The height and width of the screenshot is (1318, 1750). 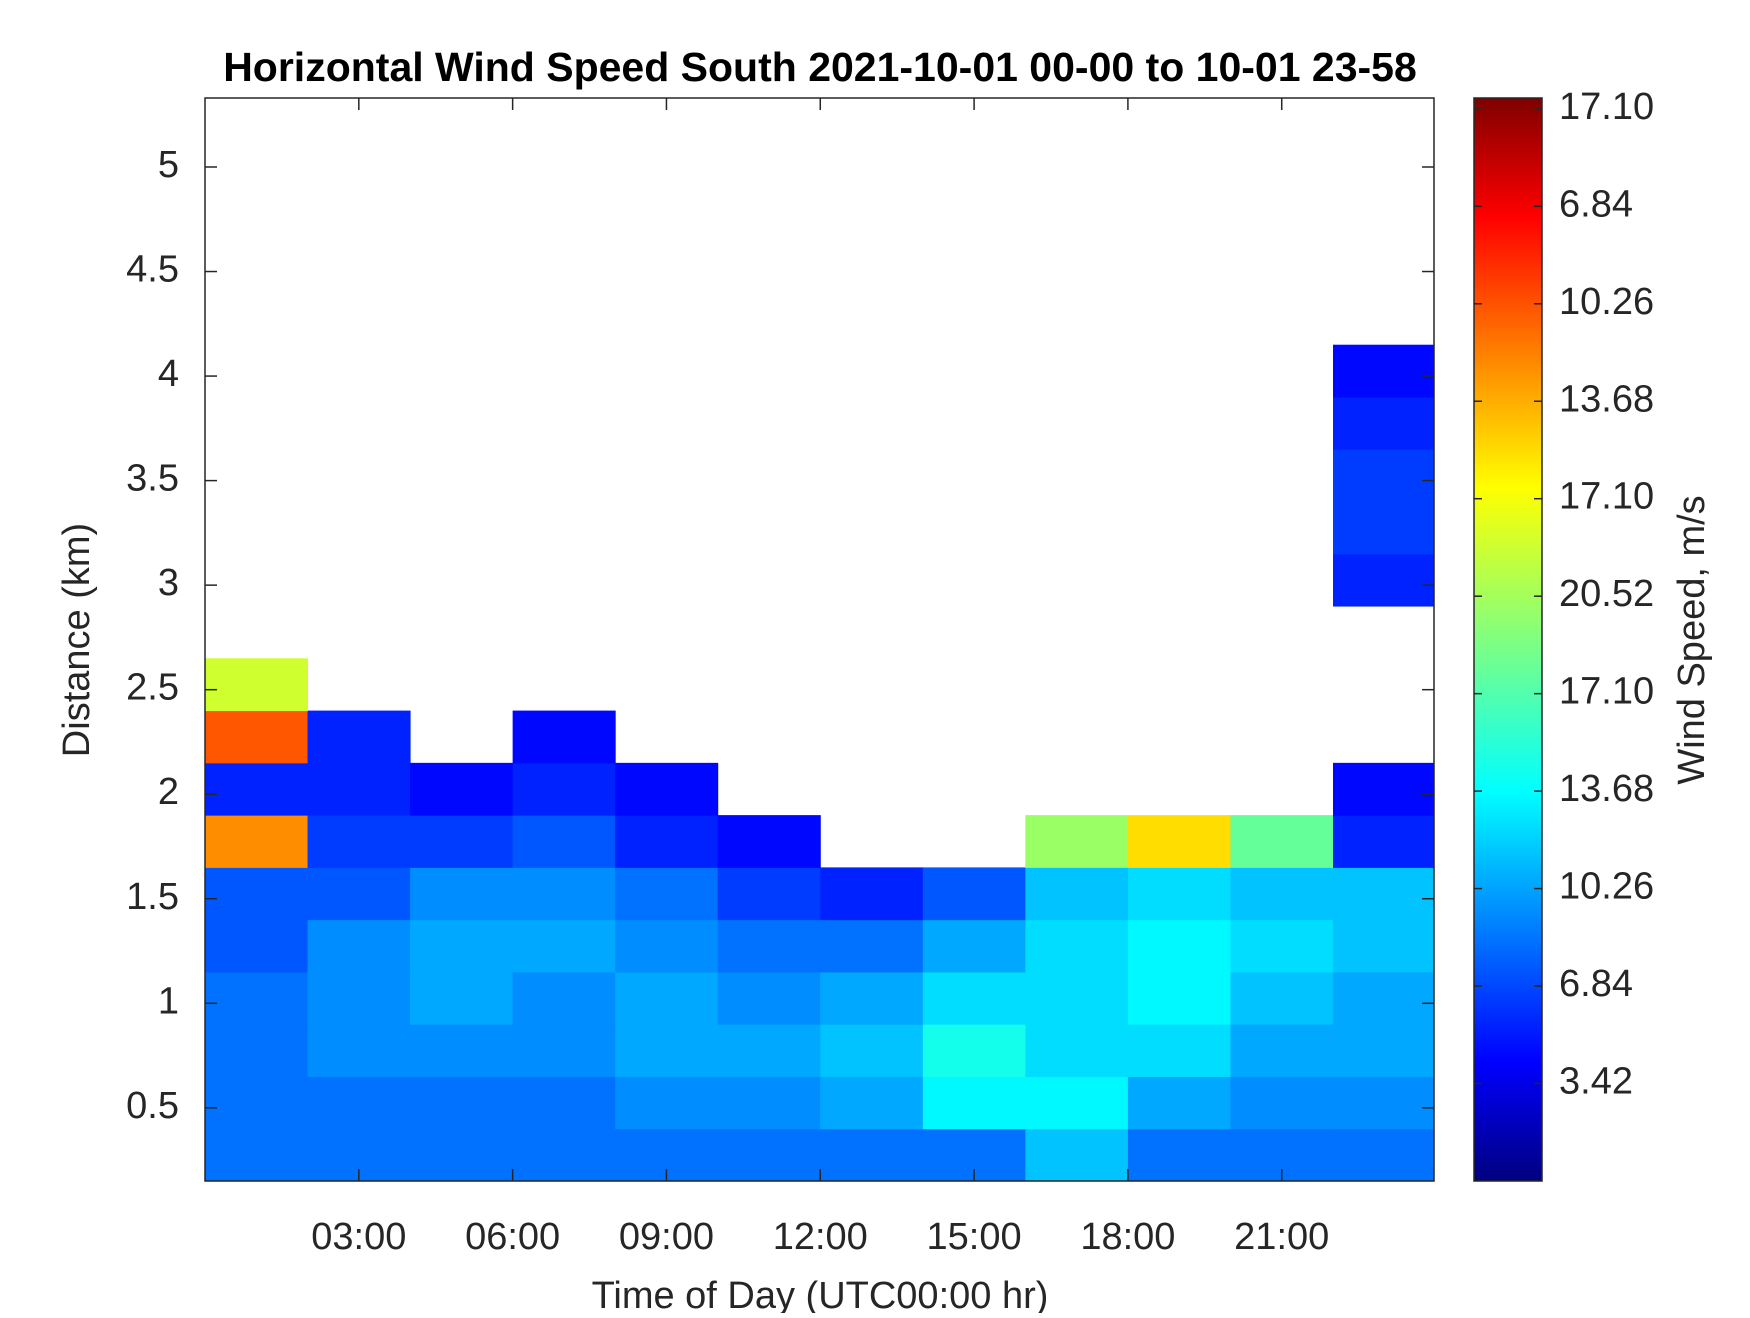 I want to click on x-tick-label: 03:00, so click(x=358, y=1237).